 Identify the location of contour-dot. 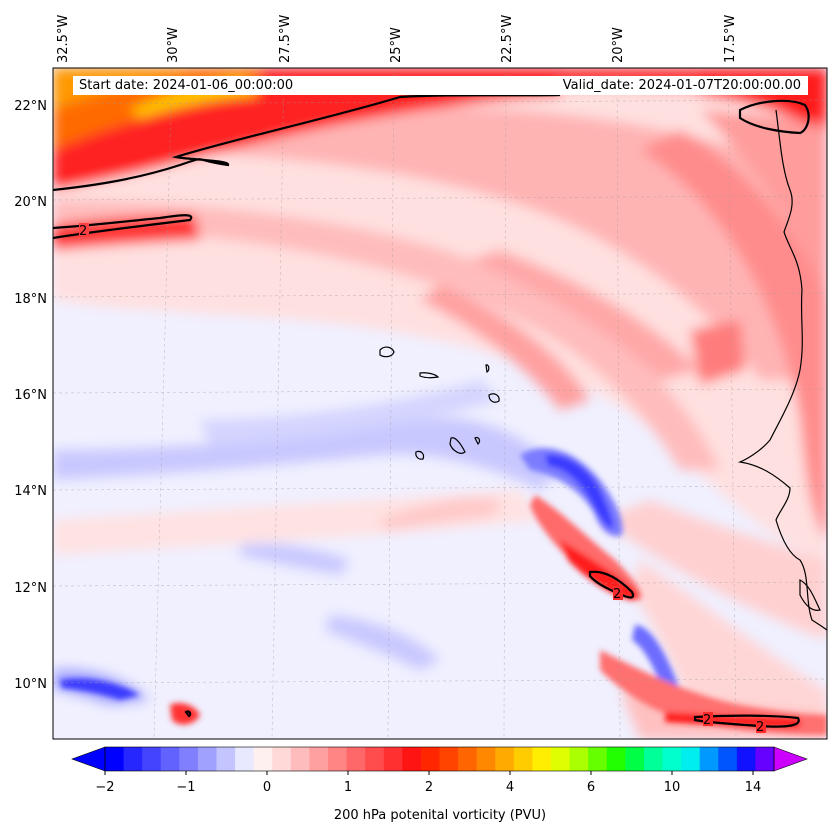
(188, 714).